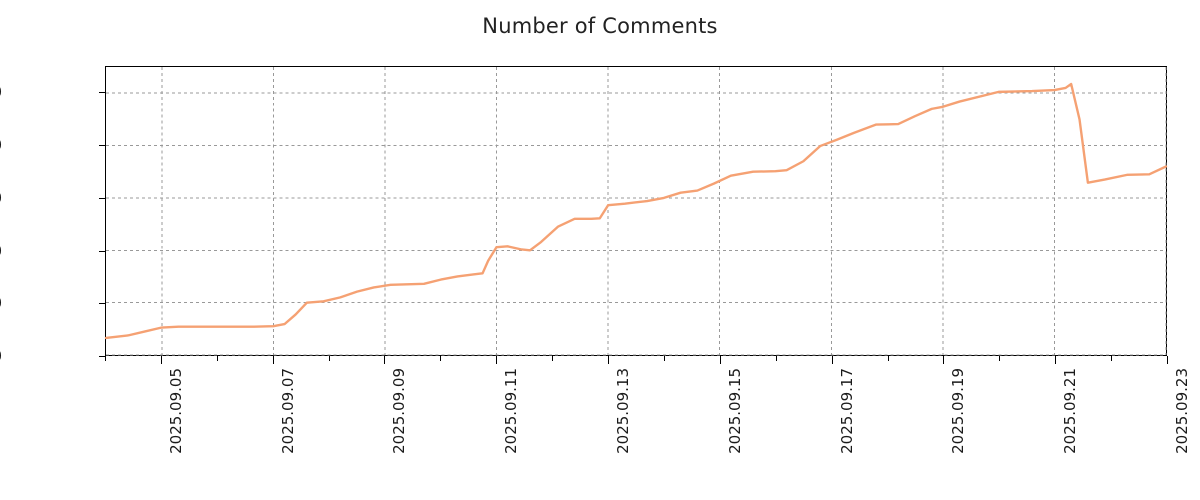 This screenshot has width=1200, height=500. I want to click on x-axis-tick-label: 2025.09.11, so click(511, 411).